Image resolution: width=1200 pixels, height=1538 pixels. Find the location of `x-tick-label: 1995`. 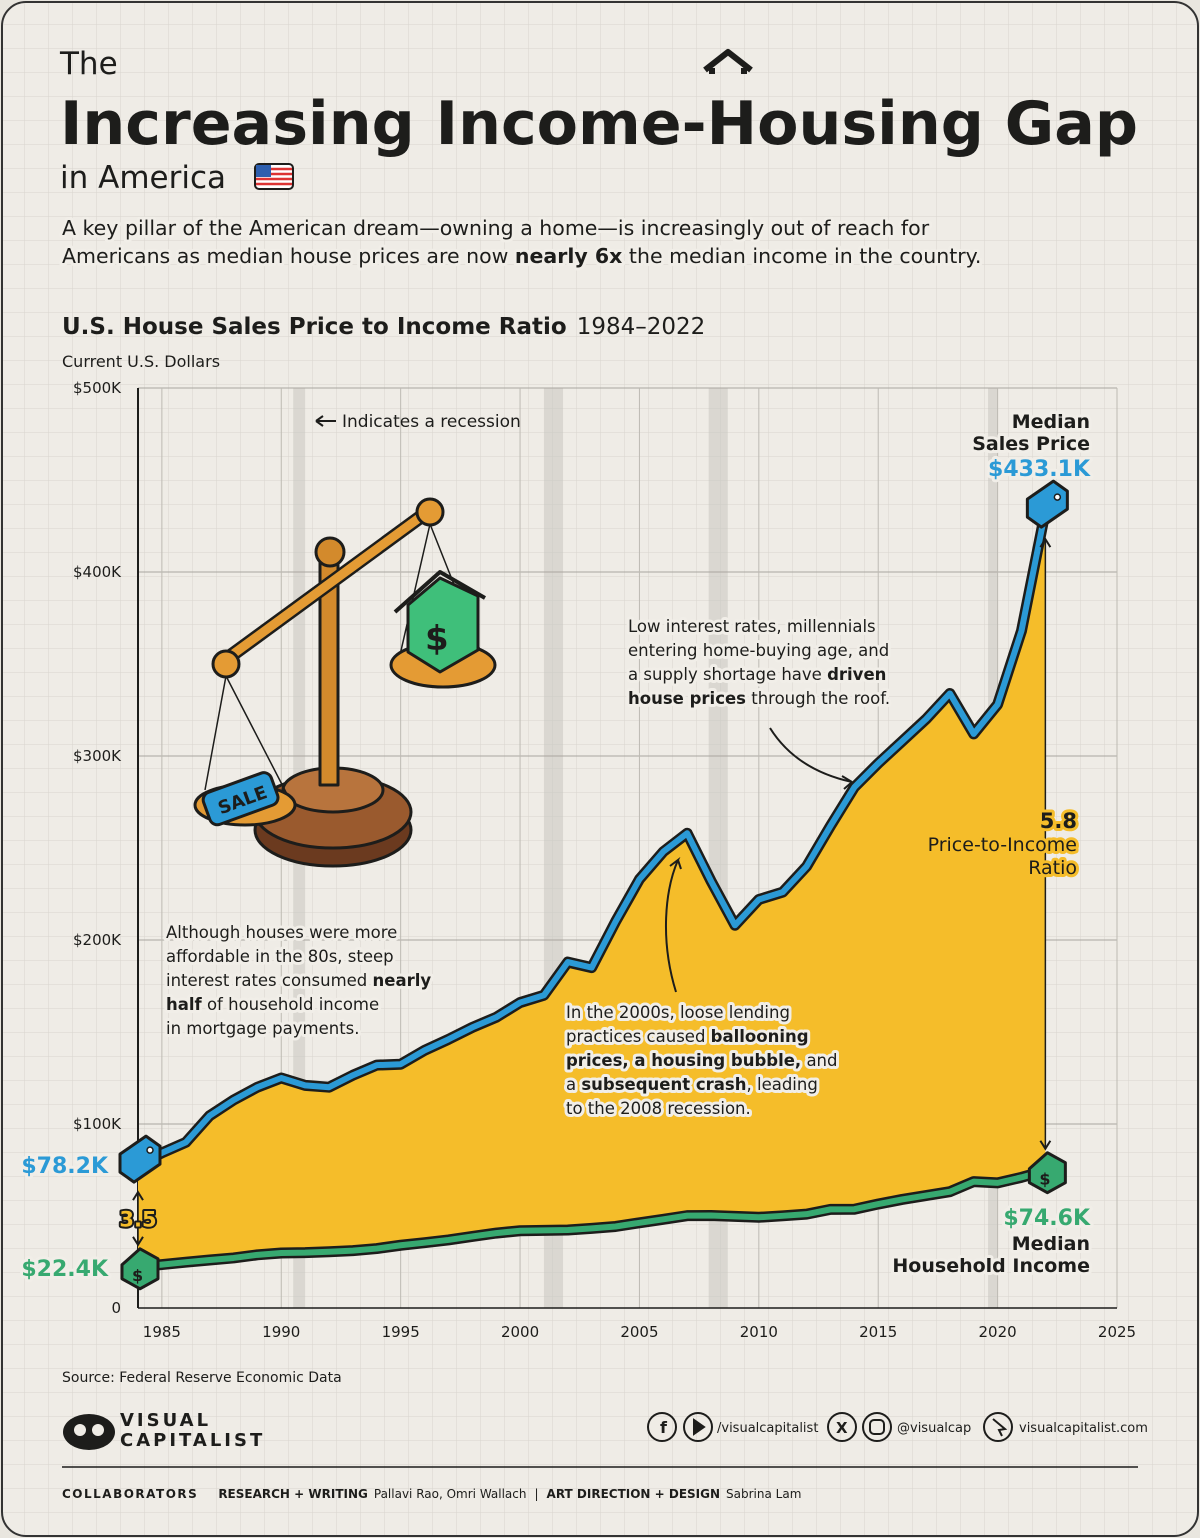

x-tick-label: 1995 is located at coordinates (401, 1332).